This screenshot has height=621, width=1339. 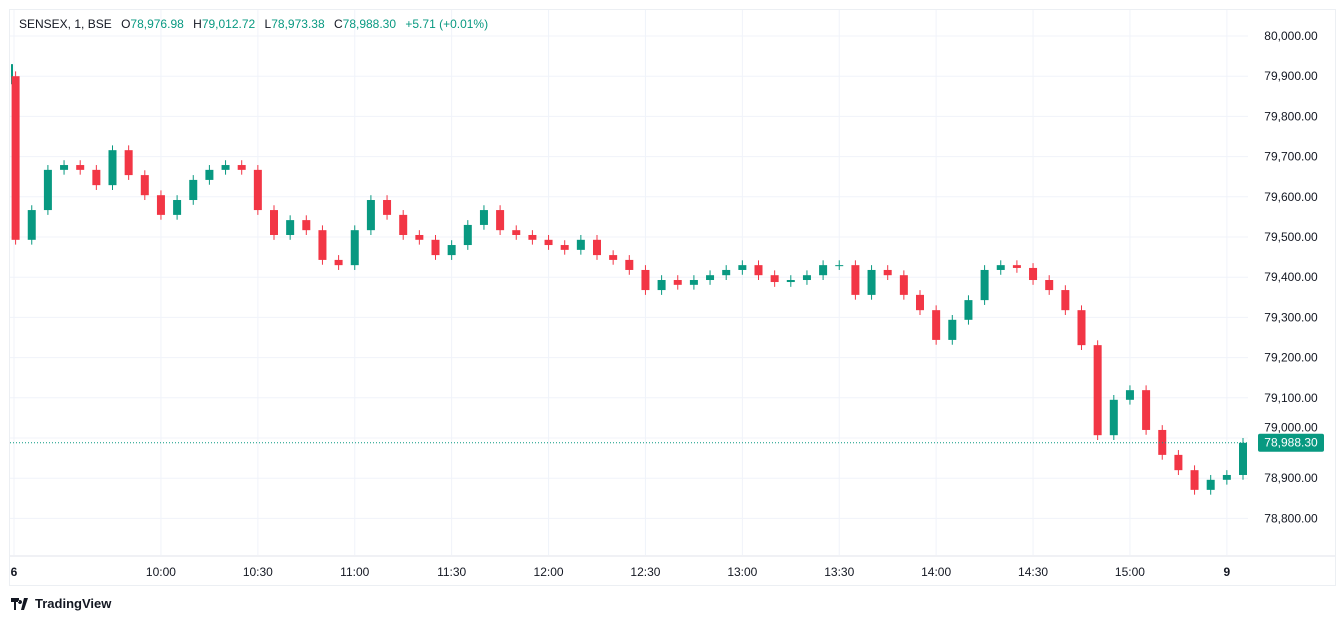 What do you see at coordinates (1291, 36) in the screenshot?
I see `y-tick-label: 80,000.00` at bounding box center [1291, 36].